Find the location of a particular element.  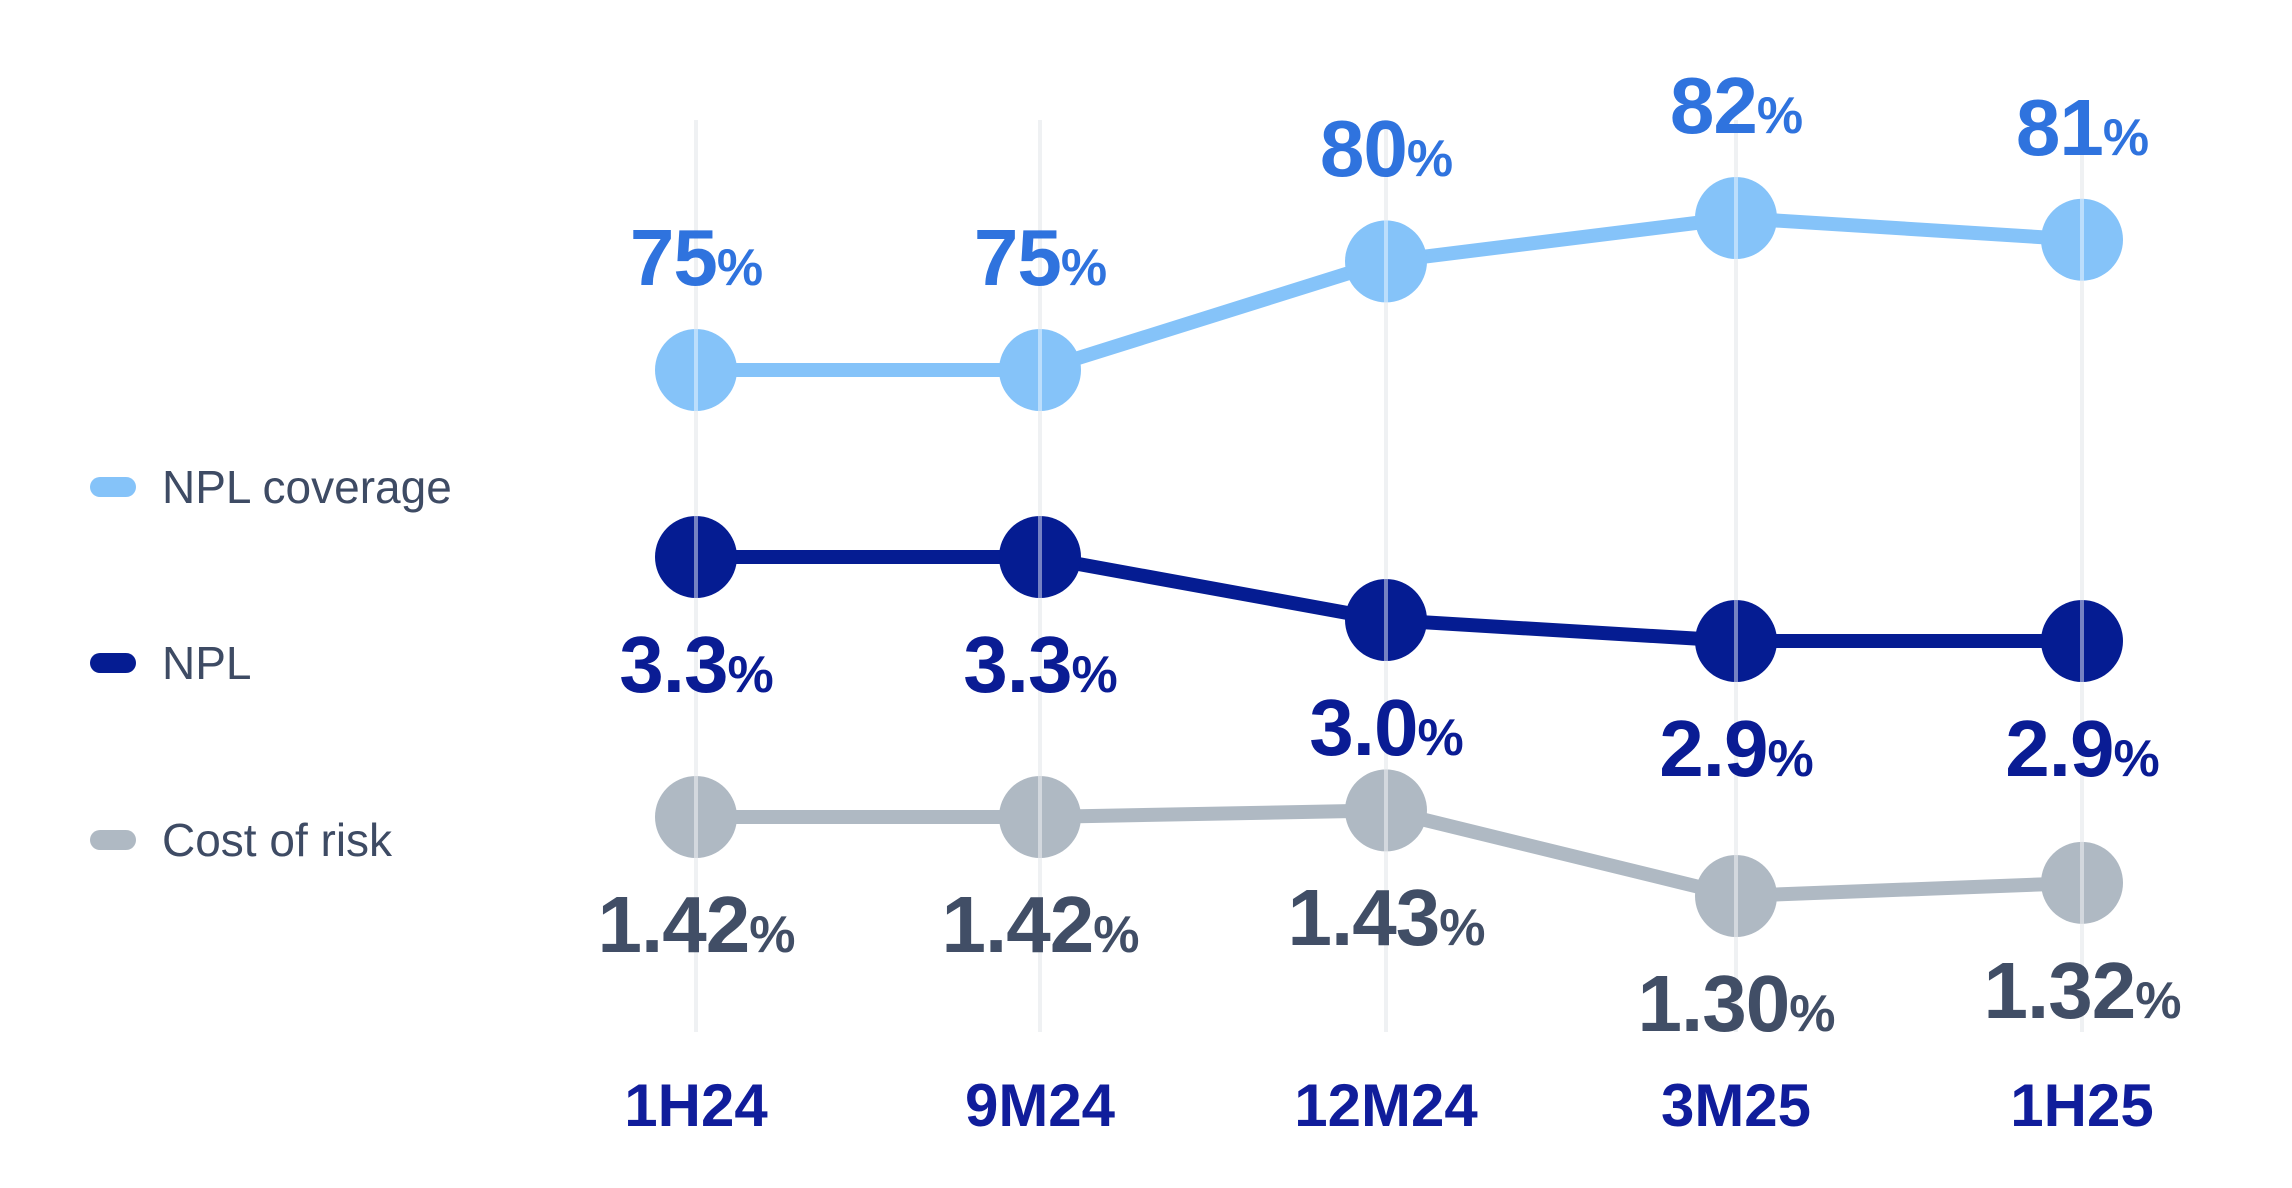

value-number: 3.0 is located at coordinates (1363, 727).